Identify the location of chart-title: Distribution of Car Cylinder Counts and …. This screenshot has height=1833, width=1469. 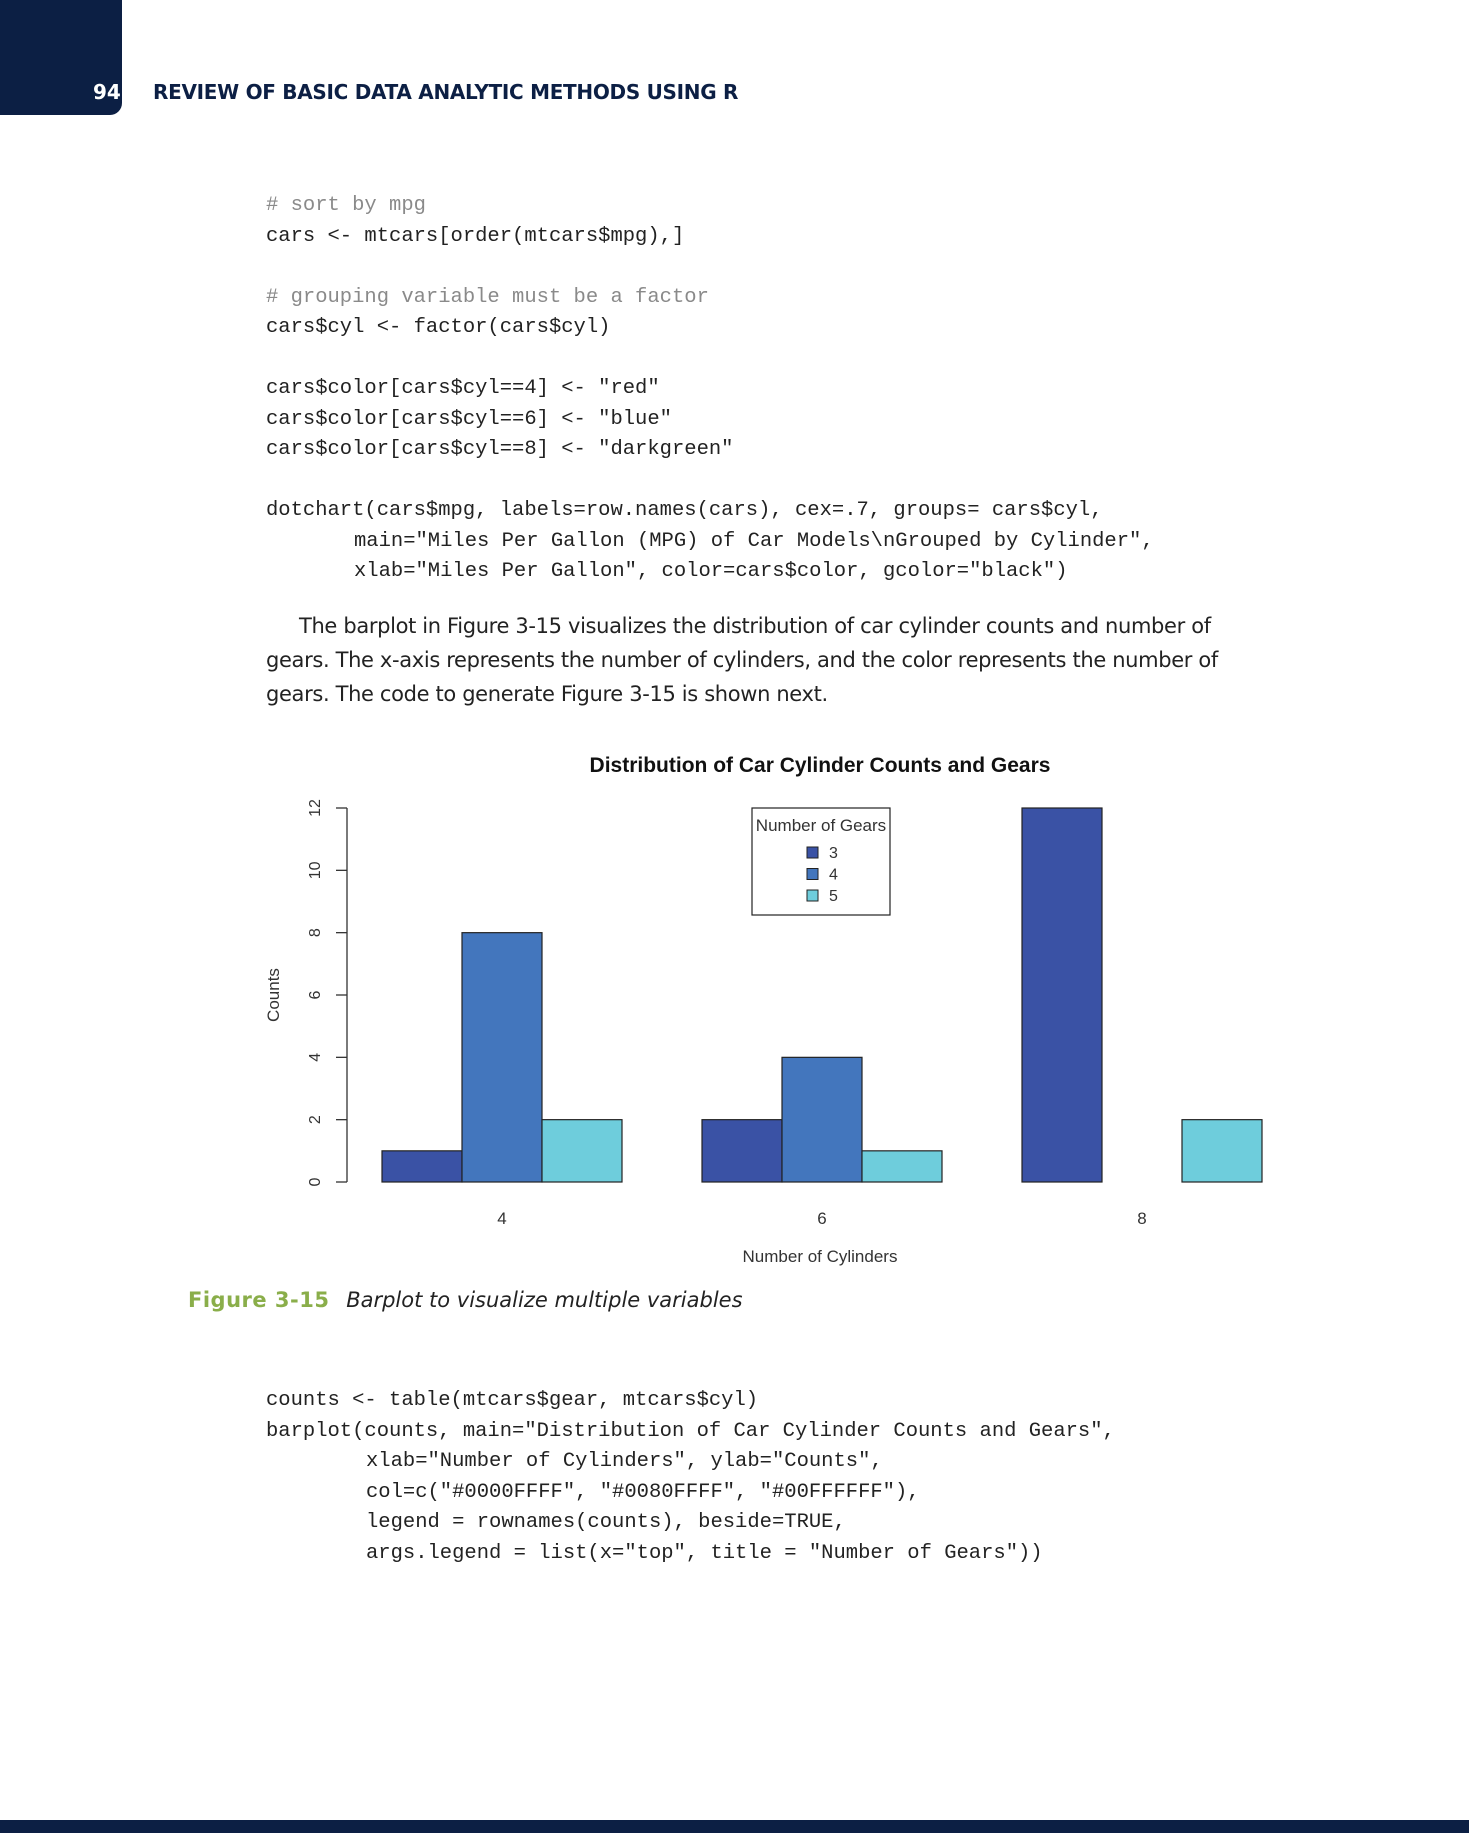
(820, 765).